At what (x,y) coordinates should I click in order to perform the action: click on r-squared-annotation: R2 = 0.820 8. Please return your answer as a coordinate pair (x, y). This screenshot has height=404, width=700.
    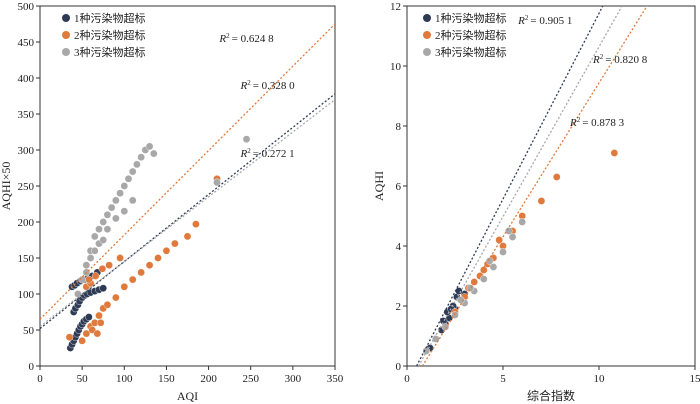
    Looking at the image, I should click on (620, 59).